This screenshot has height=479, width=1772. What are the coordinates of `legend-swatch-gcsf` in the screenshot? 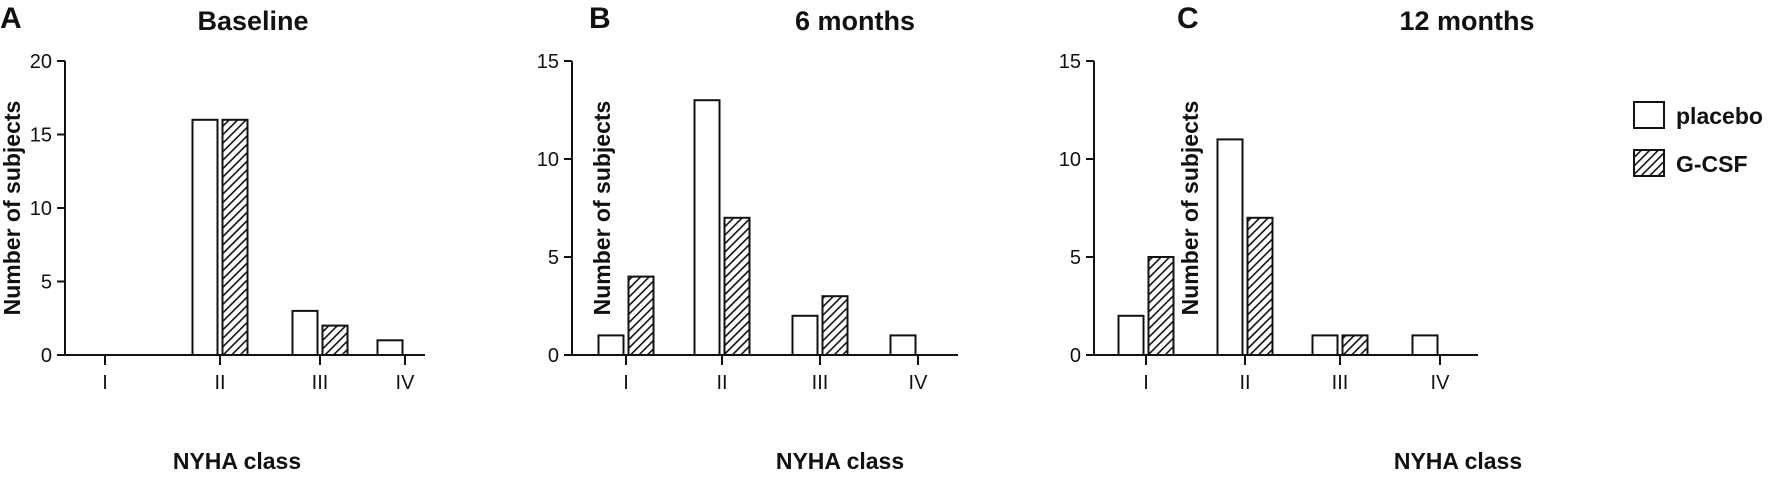 It's located at (1649, 163).